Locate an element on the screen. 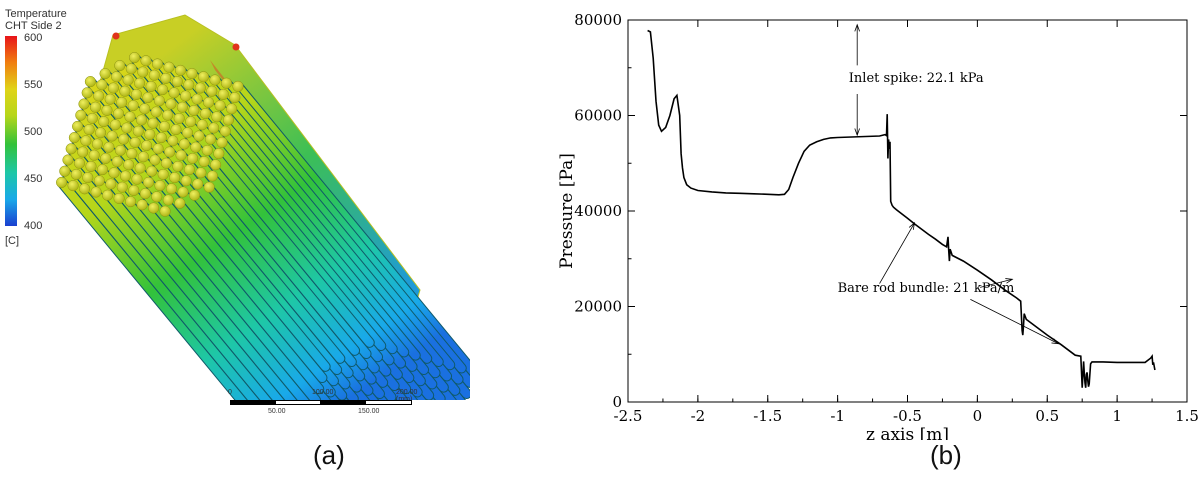  x-axis-label: z axis [m] is located at coordinates (907, 432).